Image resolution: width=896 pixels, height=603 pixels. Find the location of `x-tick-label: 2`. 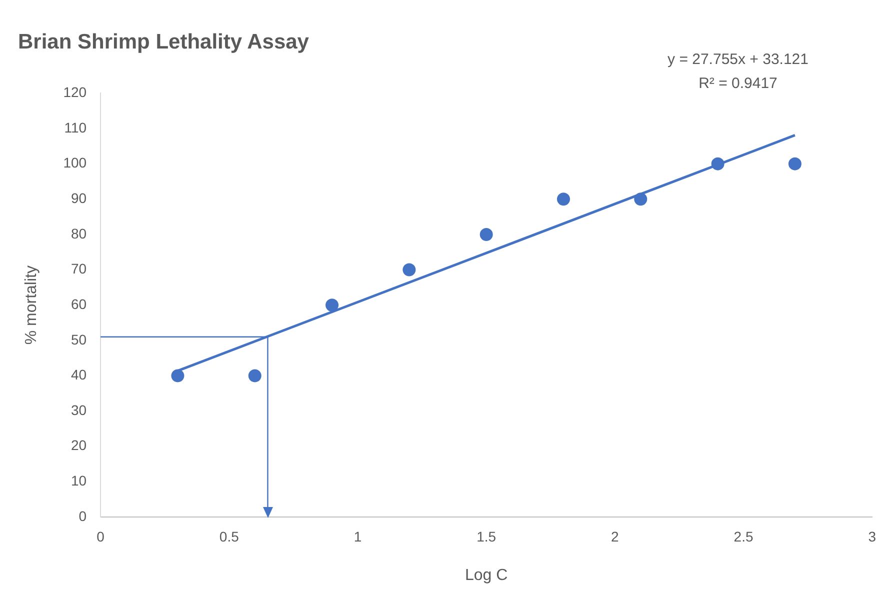

x-tick-label: 2 is located at coordinates (615, 536).